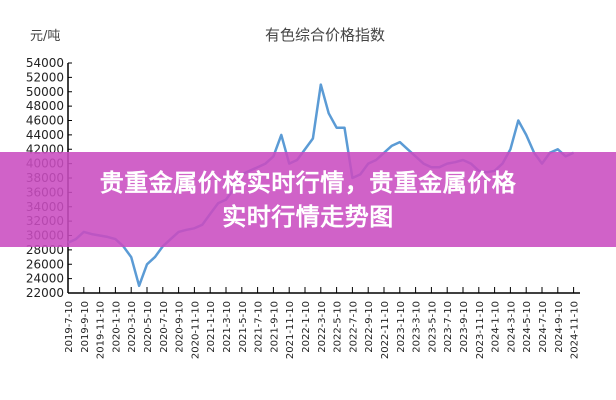 The height and width of the screenshot is (400, 616). What do you see at coordinates (211, 327) in the screenshot?
I see `x-tick-label: 2021-1-10` at bounding box center [211, 327].